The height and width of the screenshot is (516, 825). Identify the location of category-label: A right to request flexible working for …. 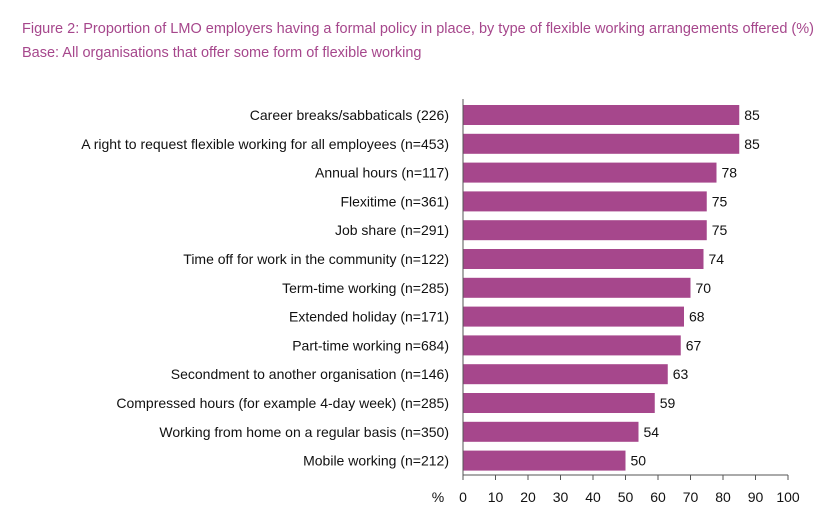
(265, 144).